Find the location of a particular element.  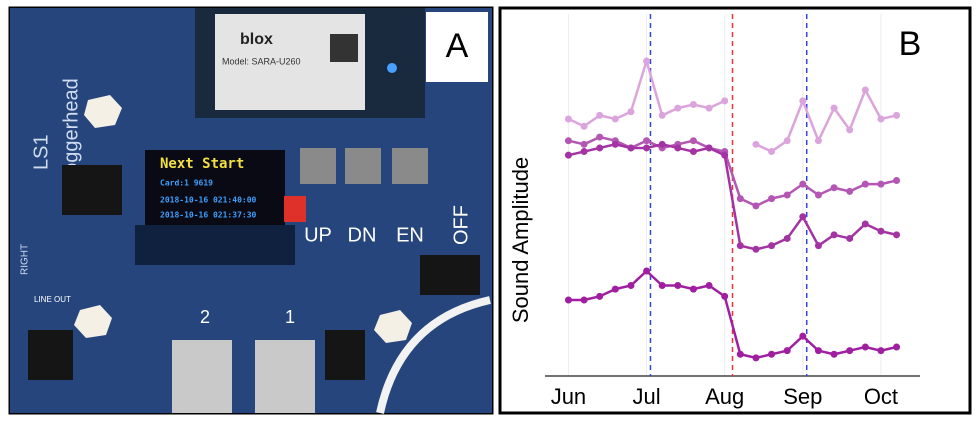

y-axis-label: Sound Amplitude is located at coordinates (520, 240).